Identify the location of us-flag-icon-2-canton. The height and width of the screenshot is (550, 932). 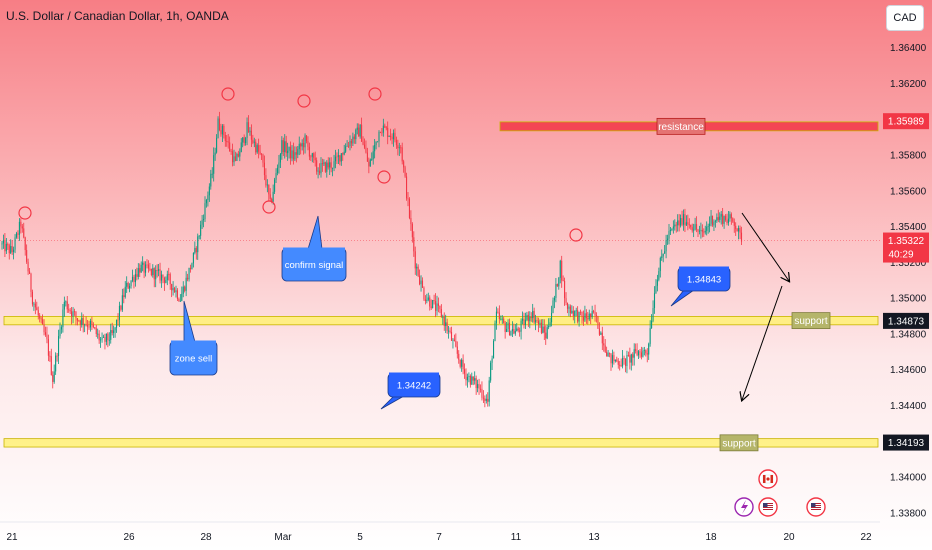
(813, 505).